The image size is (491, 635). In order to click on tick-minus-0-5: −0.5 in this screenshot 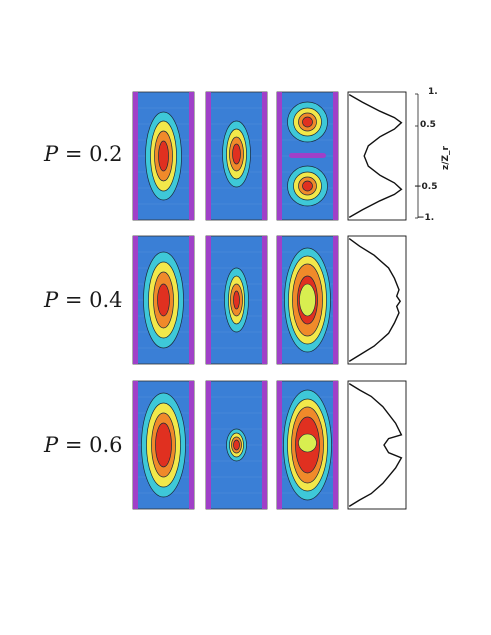, I will do `click(426, 187)`.